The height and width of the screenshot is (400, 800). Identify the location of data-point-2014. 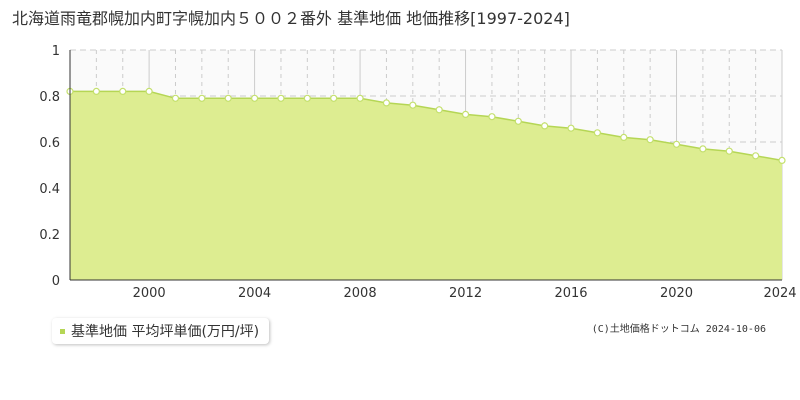
(518, 121).